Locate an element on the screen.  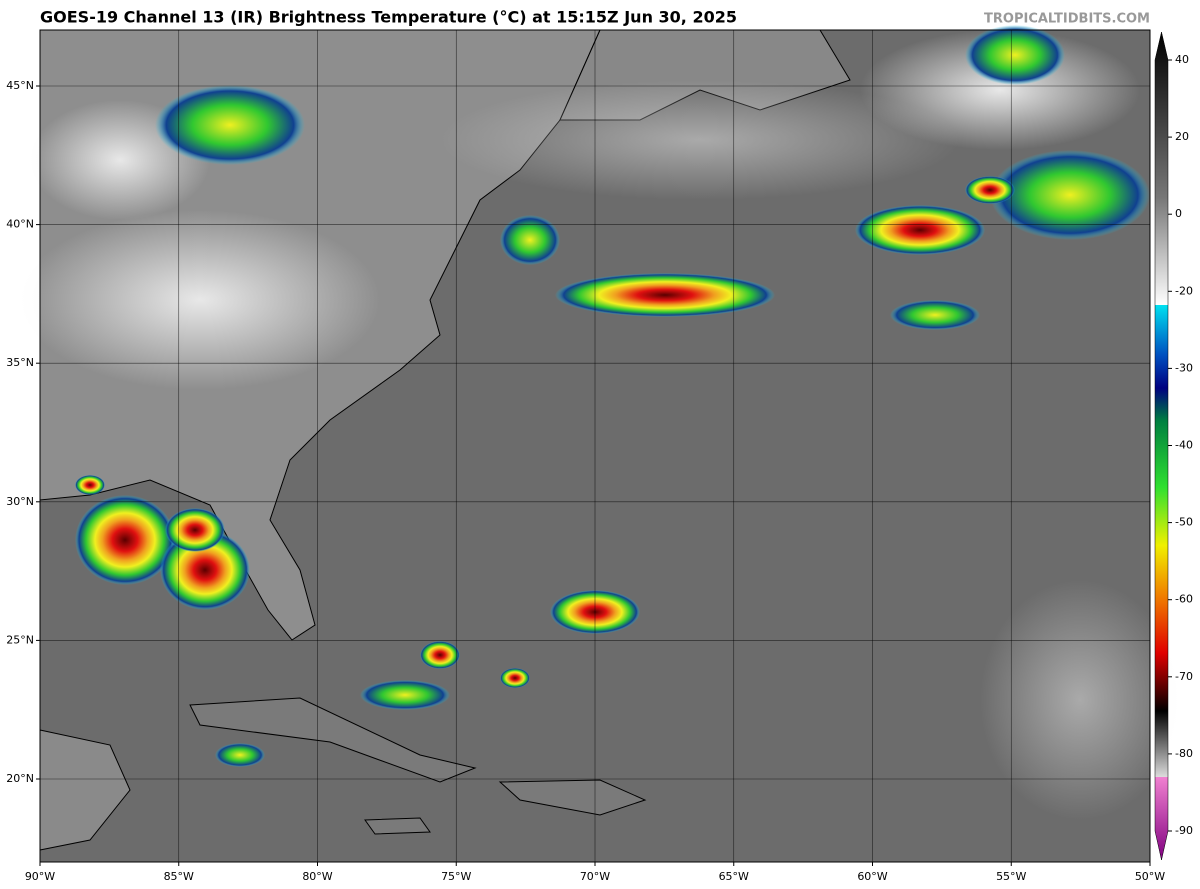
lat-label: 35°N is located at coordinates (20, 362).